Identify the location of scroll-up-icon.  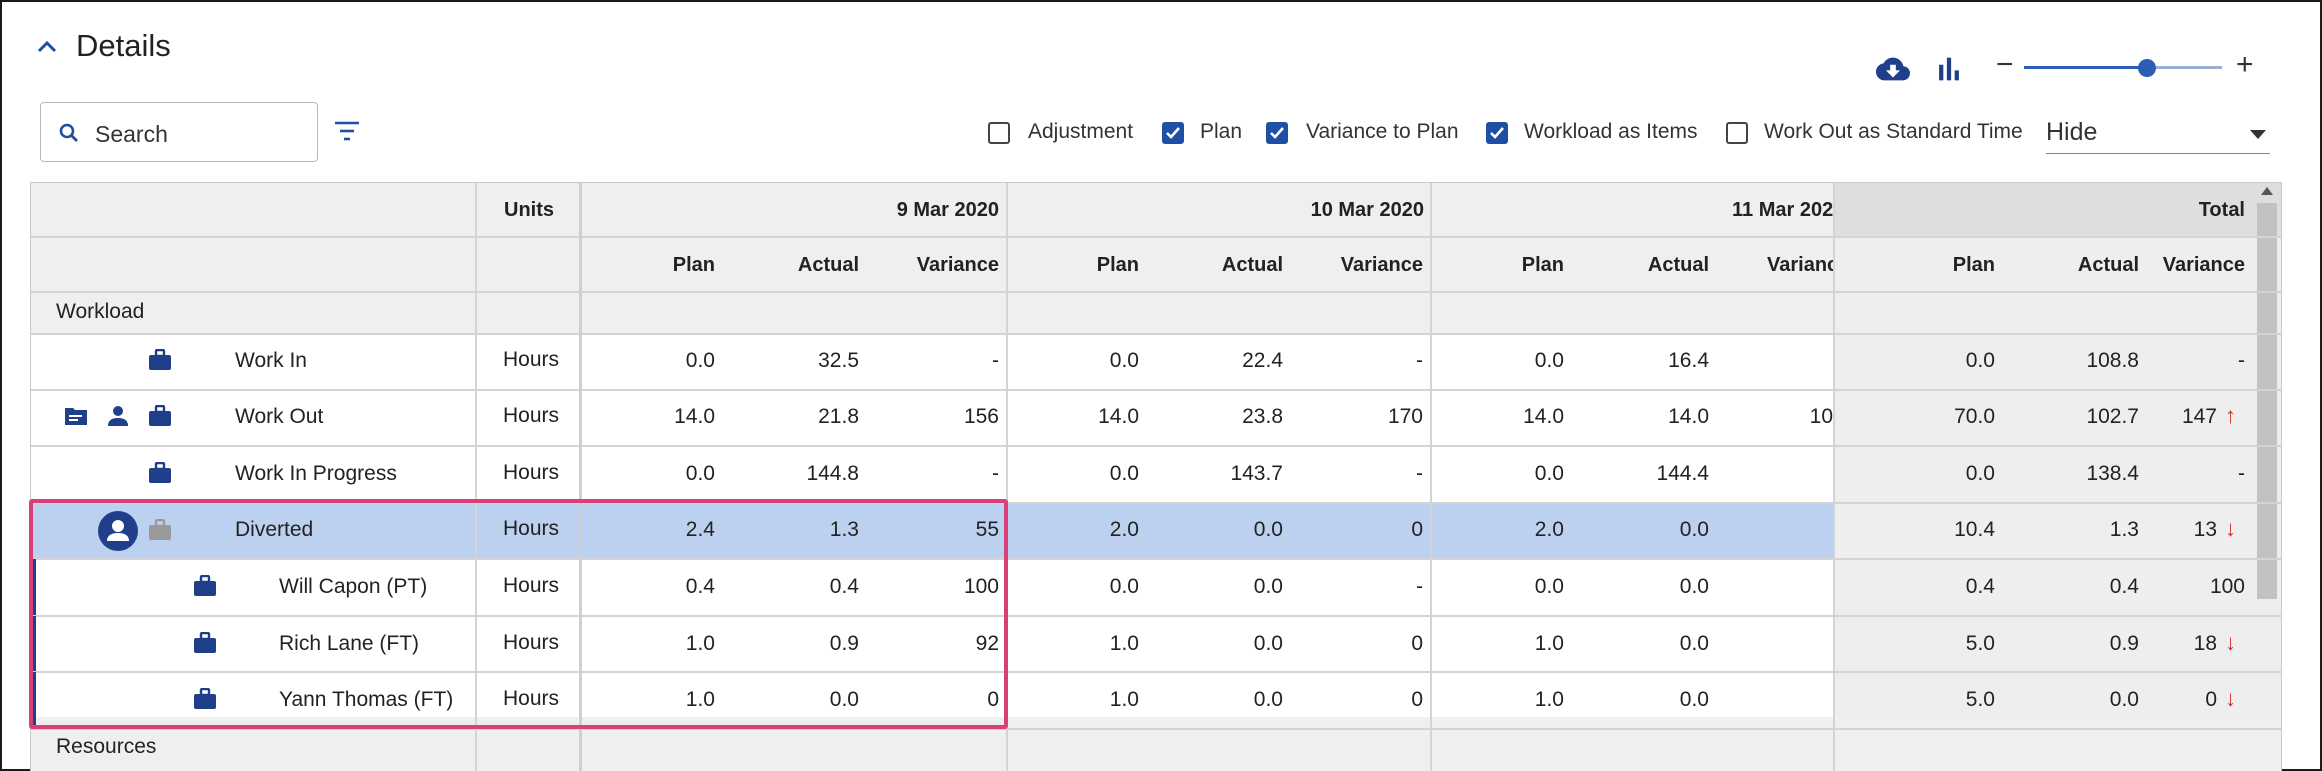
(2267, 191).